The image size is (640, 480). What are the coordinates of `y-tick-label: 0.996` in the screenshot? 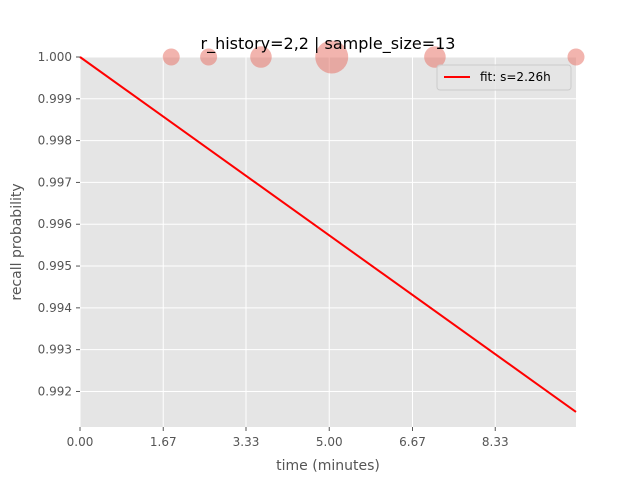 It's located at (55, 224).